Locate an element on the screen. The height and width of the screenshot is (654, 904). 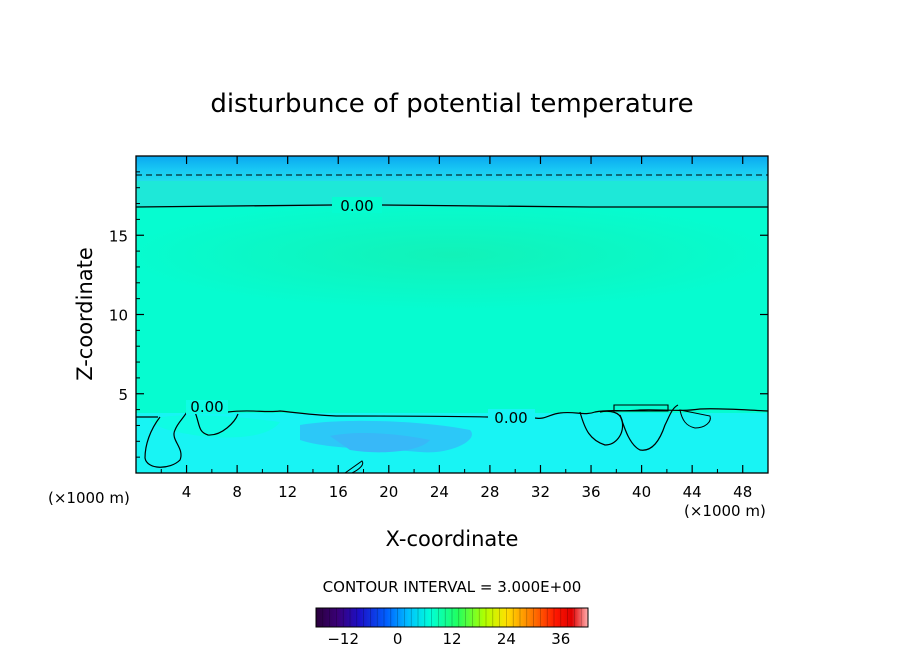
x-tick-label: 28 is located at coordinates (489, 492).